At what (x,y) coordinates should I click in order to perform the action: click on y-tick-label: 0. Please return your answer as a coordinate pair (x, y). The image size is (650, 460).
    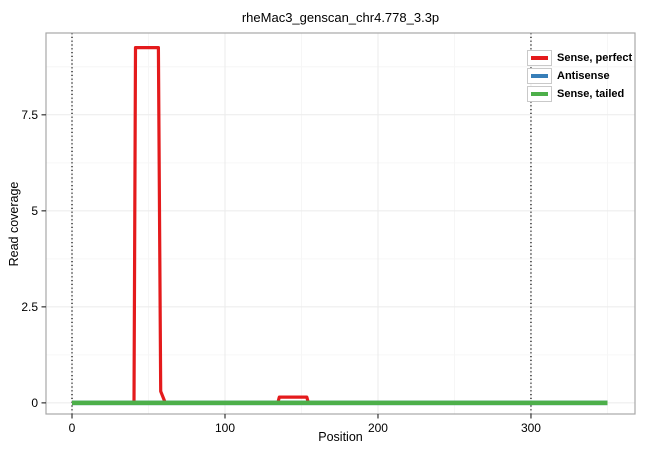
    Looking at the image, I should click on (34, 402).